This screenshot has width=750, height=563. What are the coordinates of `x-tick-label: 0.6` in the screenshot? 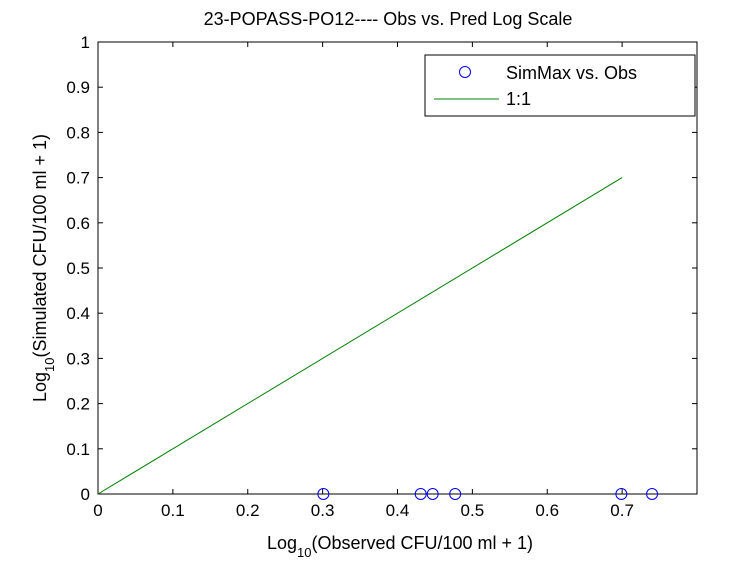 It's located at (547, 510).